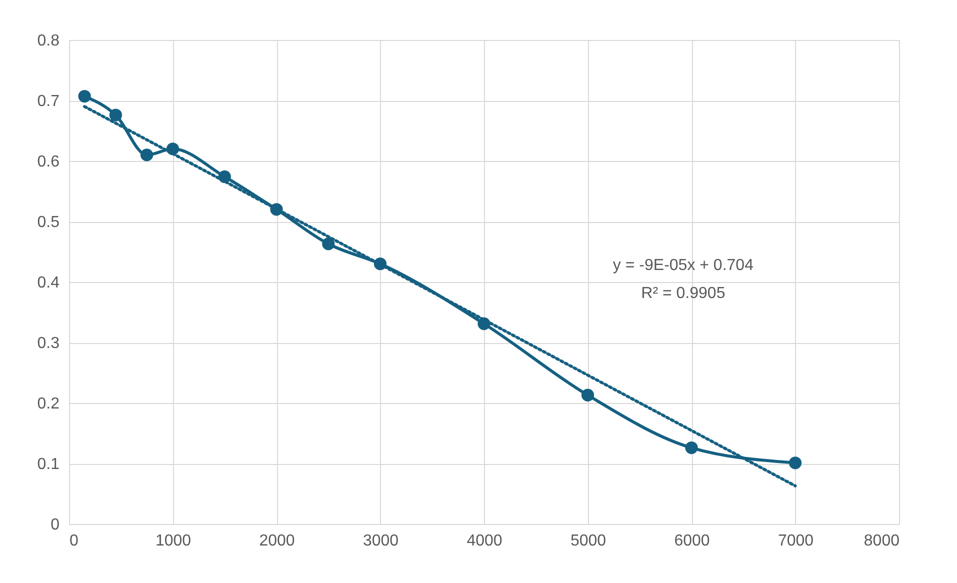  Describe the element at coordinates (796, 541) in the screenshot. I see `x-tick-label: 7000` at that location.